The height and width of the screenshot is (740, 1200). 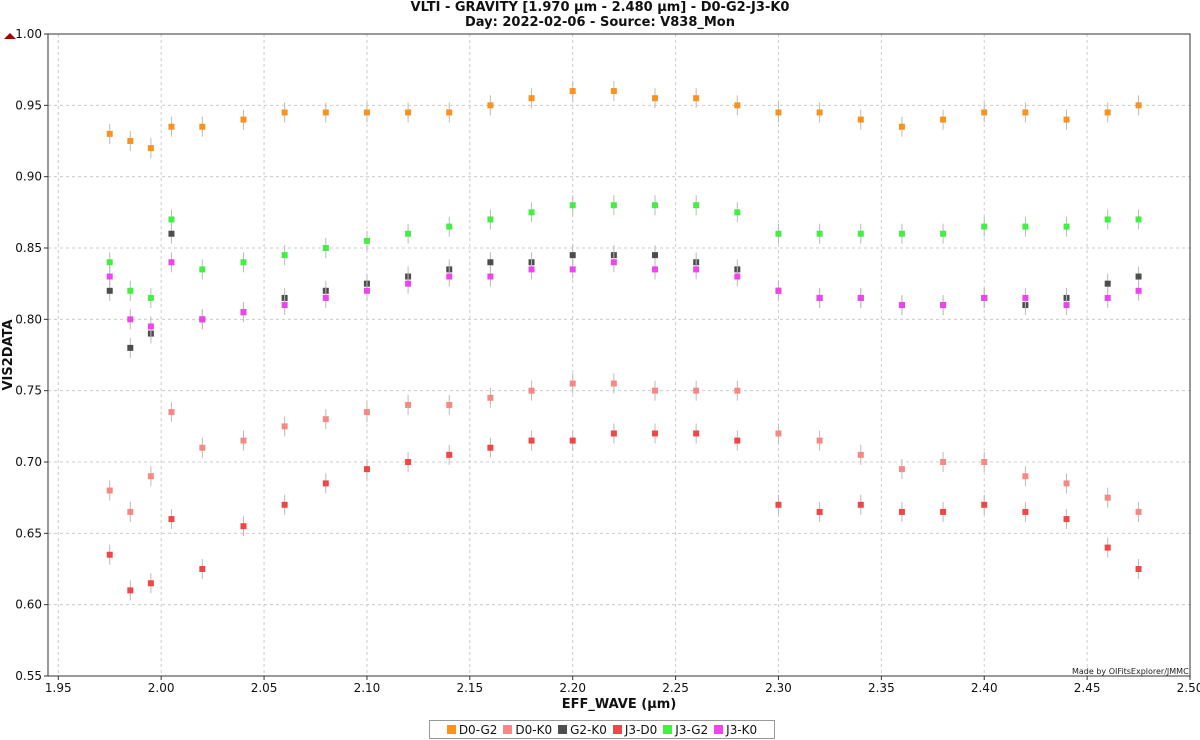 I want to click on legend-item: J3-K0, so click(x=735, y=730).